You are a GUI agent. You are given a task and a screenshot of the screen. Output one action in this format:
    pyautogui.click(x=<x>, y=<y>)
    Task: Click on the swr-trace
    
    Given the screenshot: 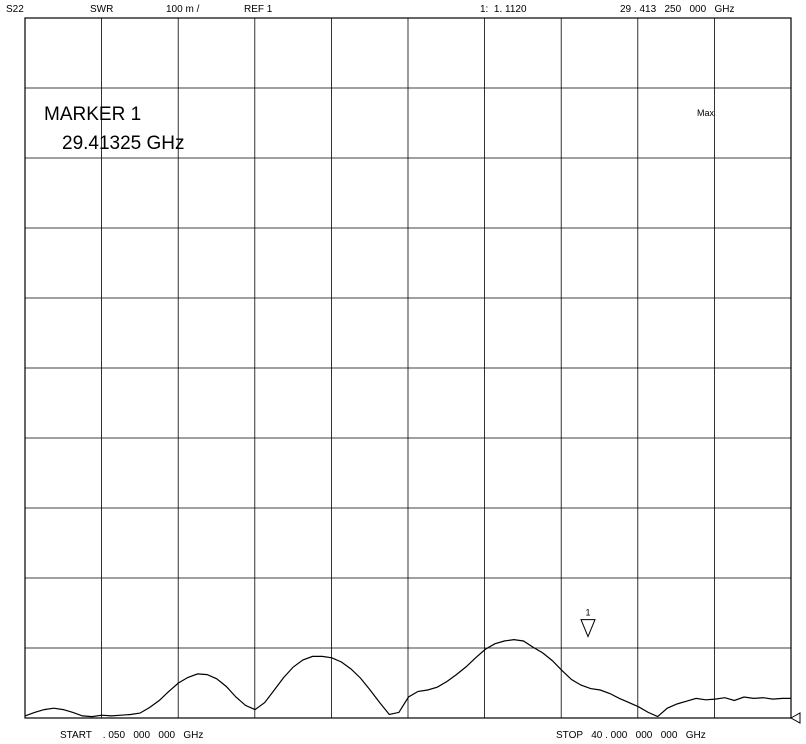 What is the action you would take?
    pyautogui.click(x=407, y=678)
    